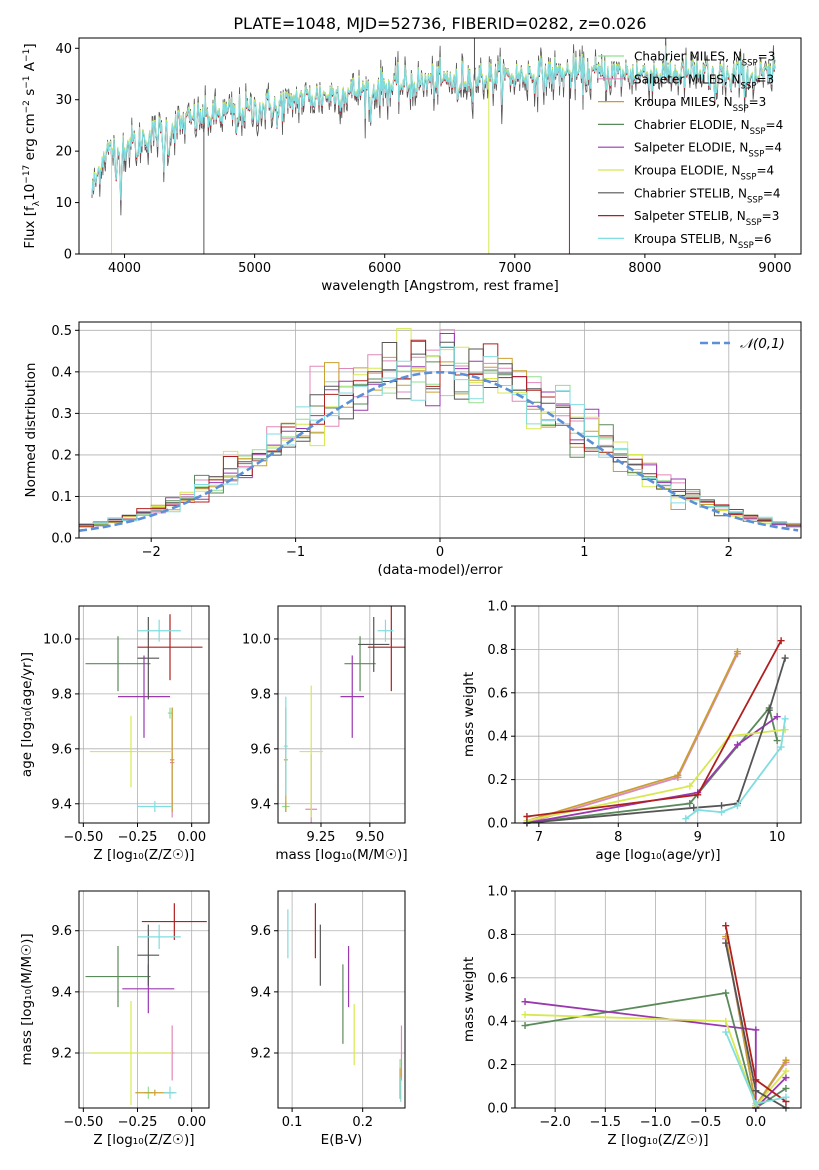 The image size is (819, 1170). What do you see at coordinates (703, 241) in the screenshot?
I see `legend-entry: Kroupa STELIB, NSSP=6` at bounding box center [703, 241].